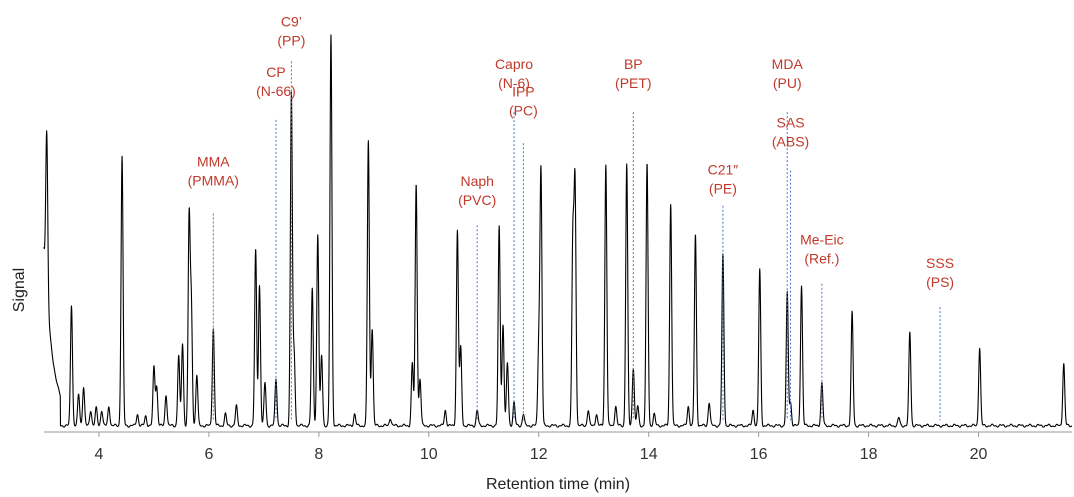 Image resolution: width=1074 pixels, height=497 pixels. What do you see at coordinates (291, 40) in the screenshot?
I see `annotation-polymer-label: (PP)` at bounding box center [291, 40].